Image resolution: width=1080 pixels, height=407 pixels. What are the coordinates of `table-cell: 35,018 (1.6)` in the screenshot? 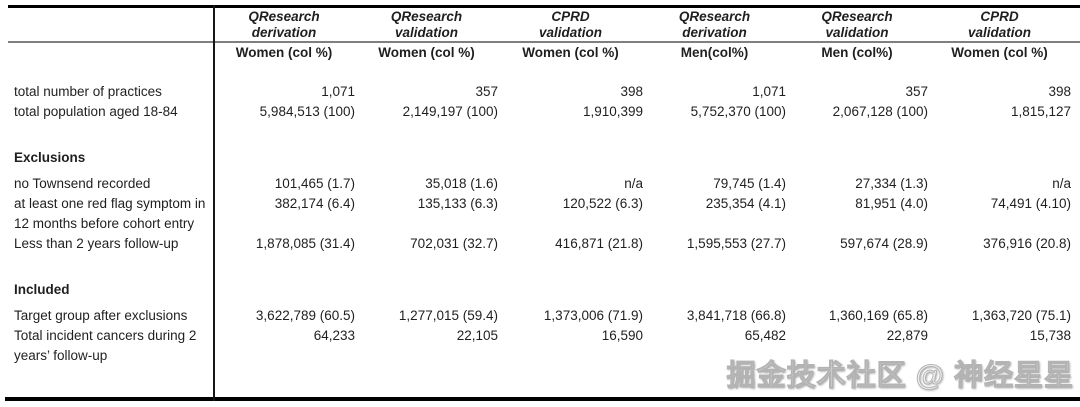 It's located at (461, 183).